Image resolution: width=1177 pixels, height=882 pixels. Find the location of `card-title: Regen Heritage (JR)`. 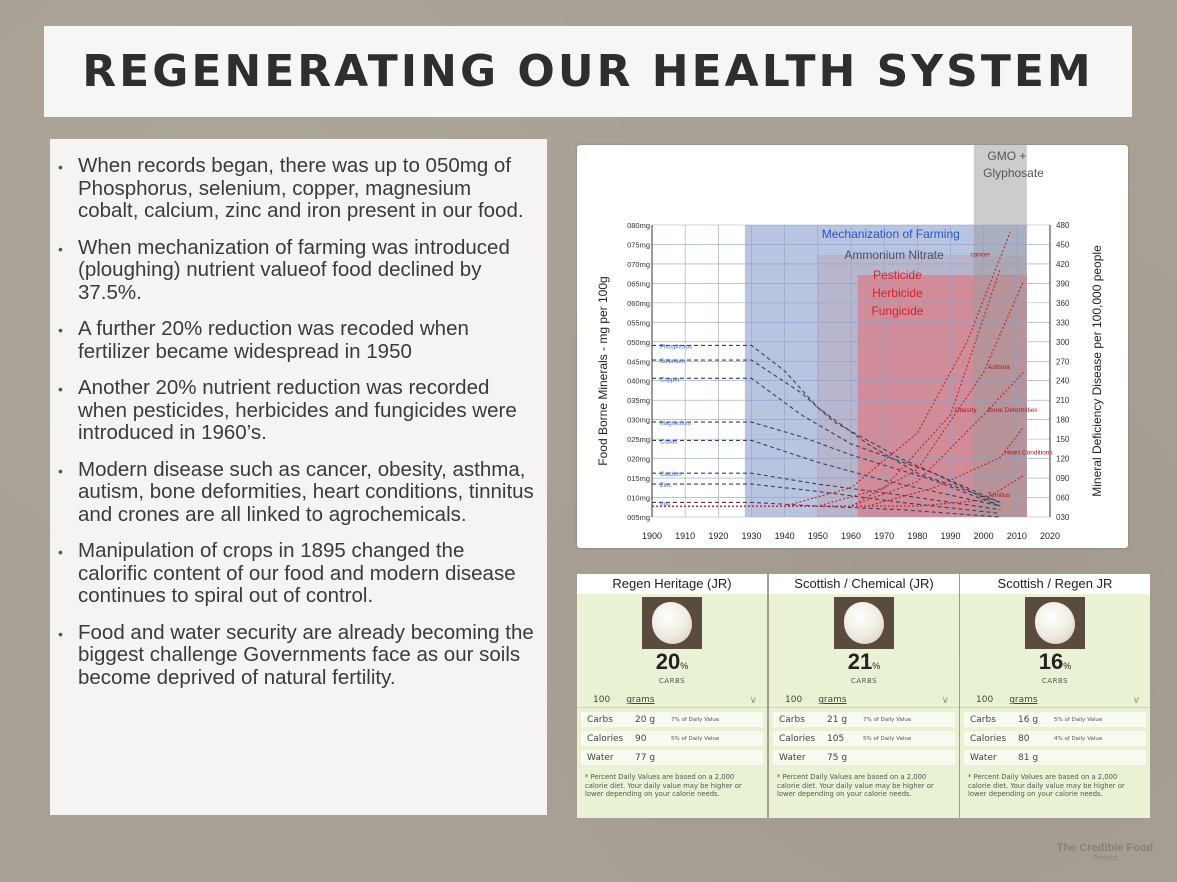

card-title: Regen Heritage (JR) is located at coordinates (672, 584).